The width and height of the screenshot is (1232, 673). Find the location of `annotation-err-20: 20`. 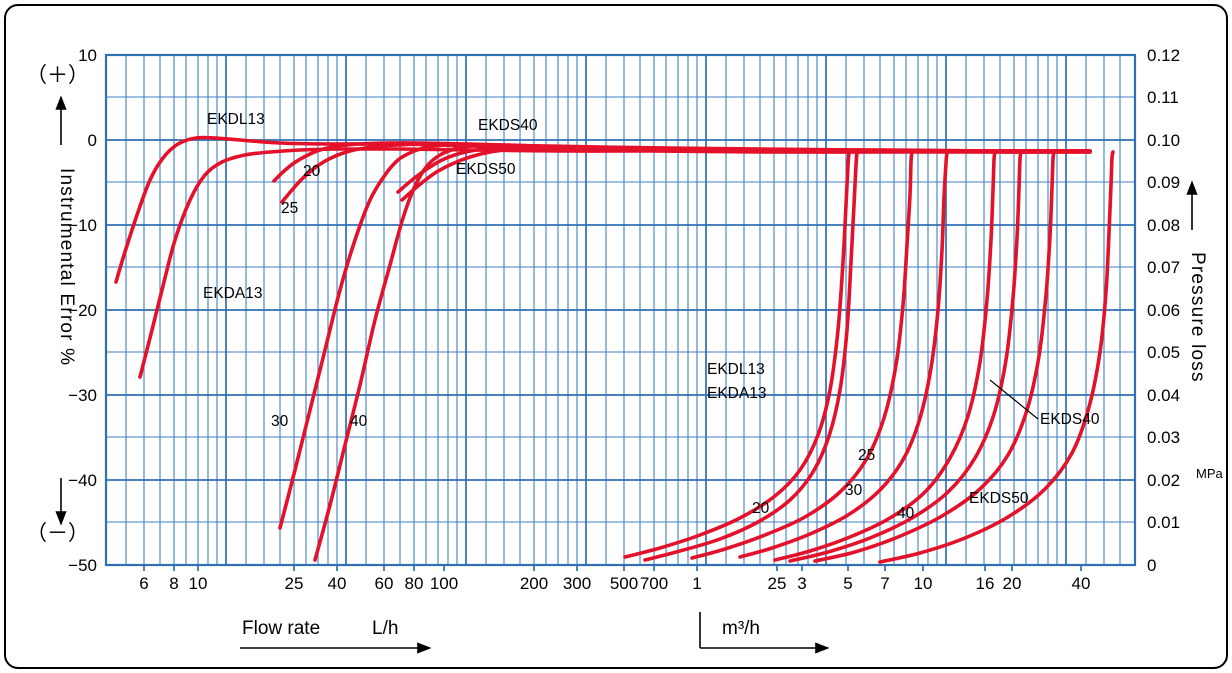

annotation-err-20: 20 is located at coordinates (312, 171).